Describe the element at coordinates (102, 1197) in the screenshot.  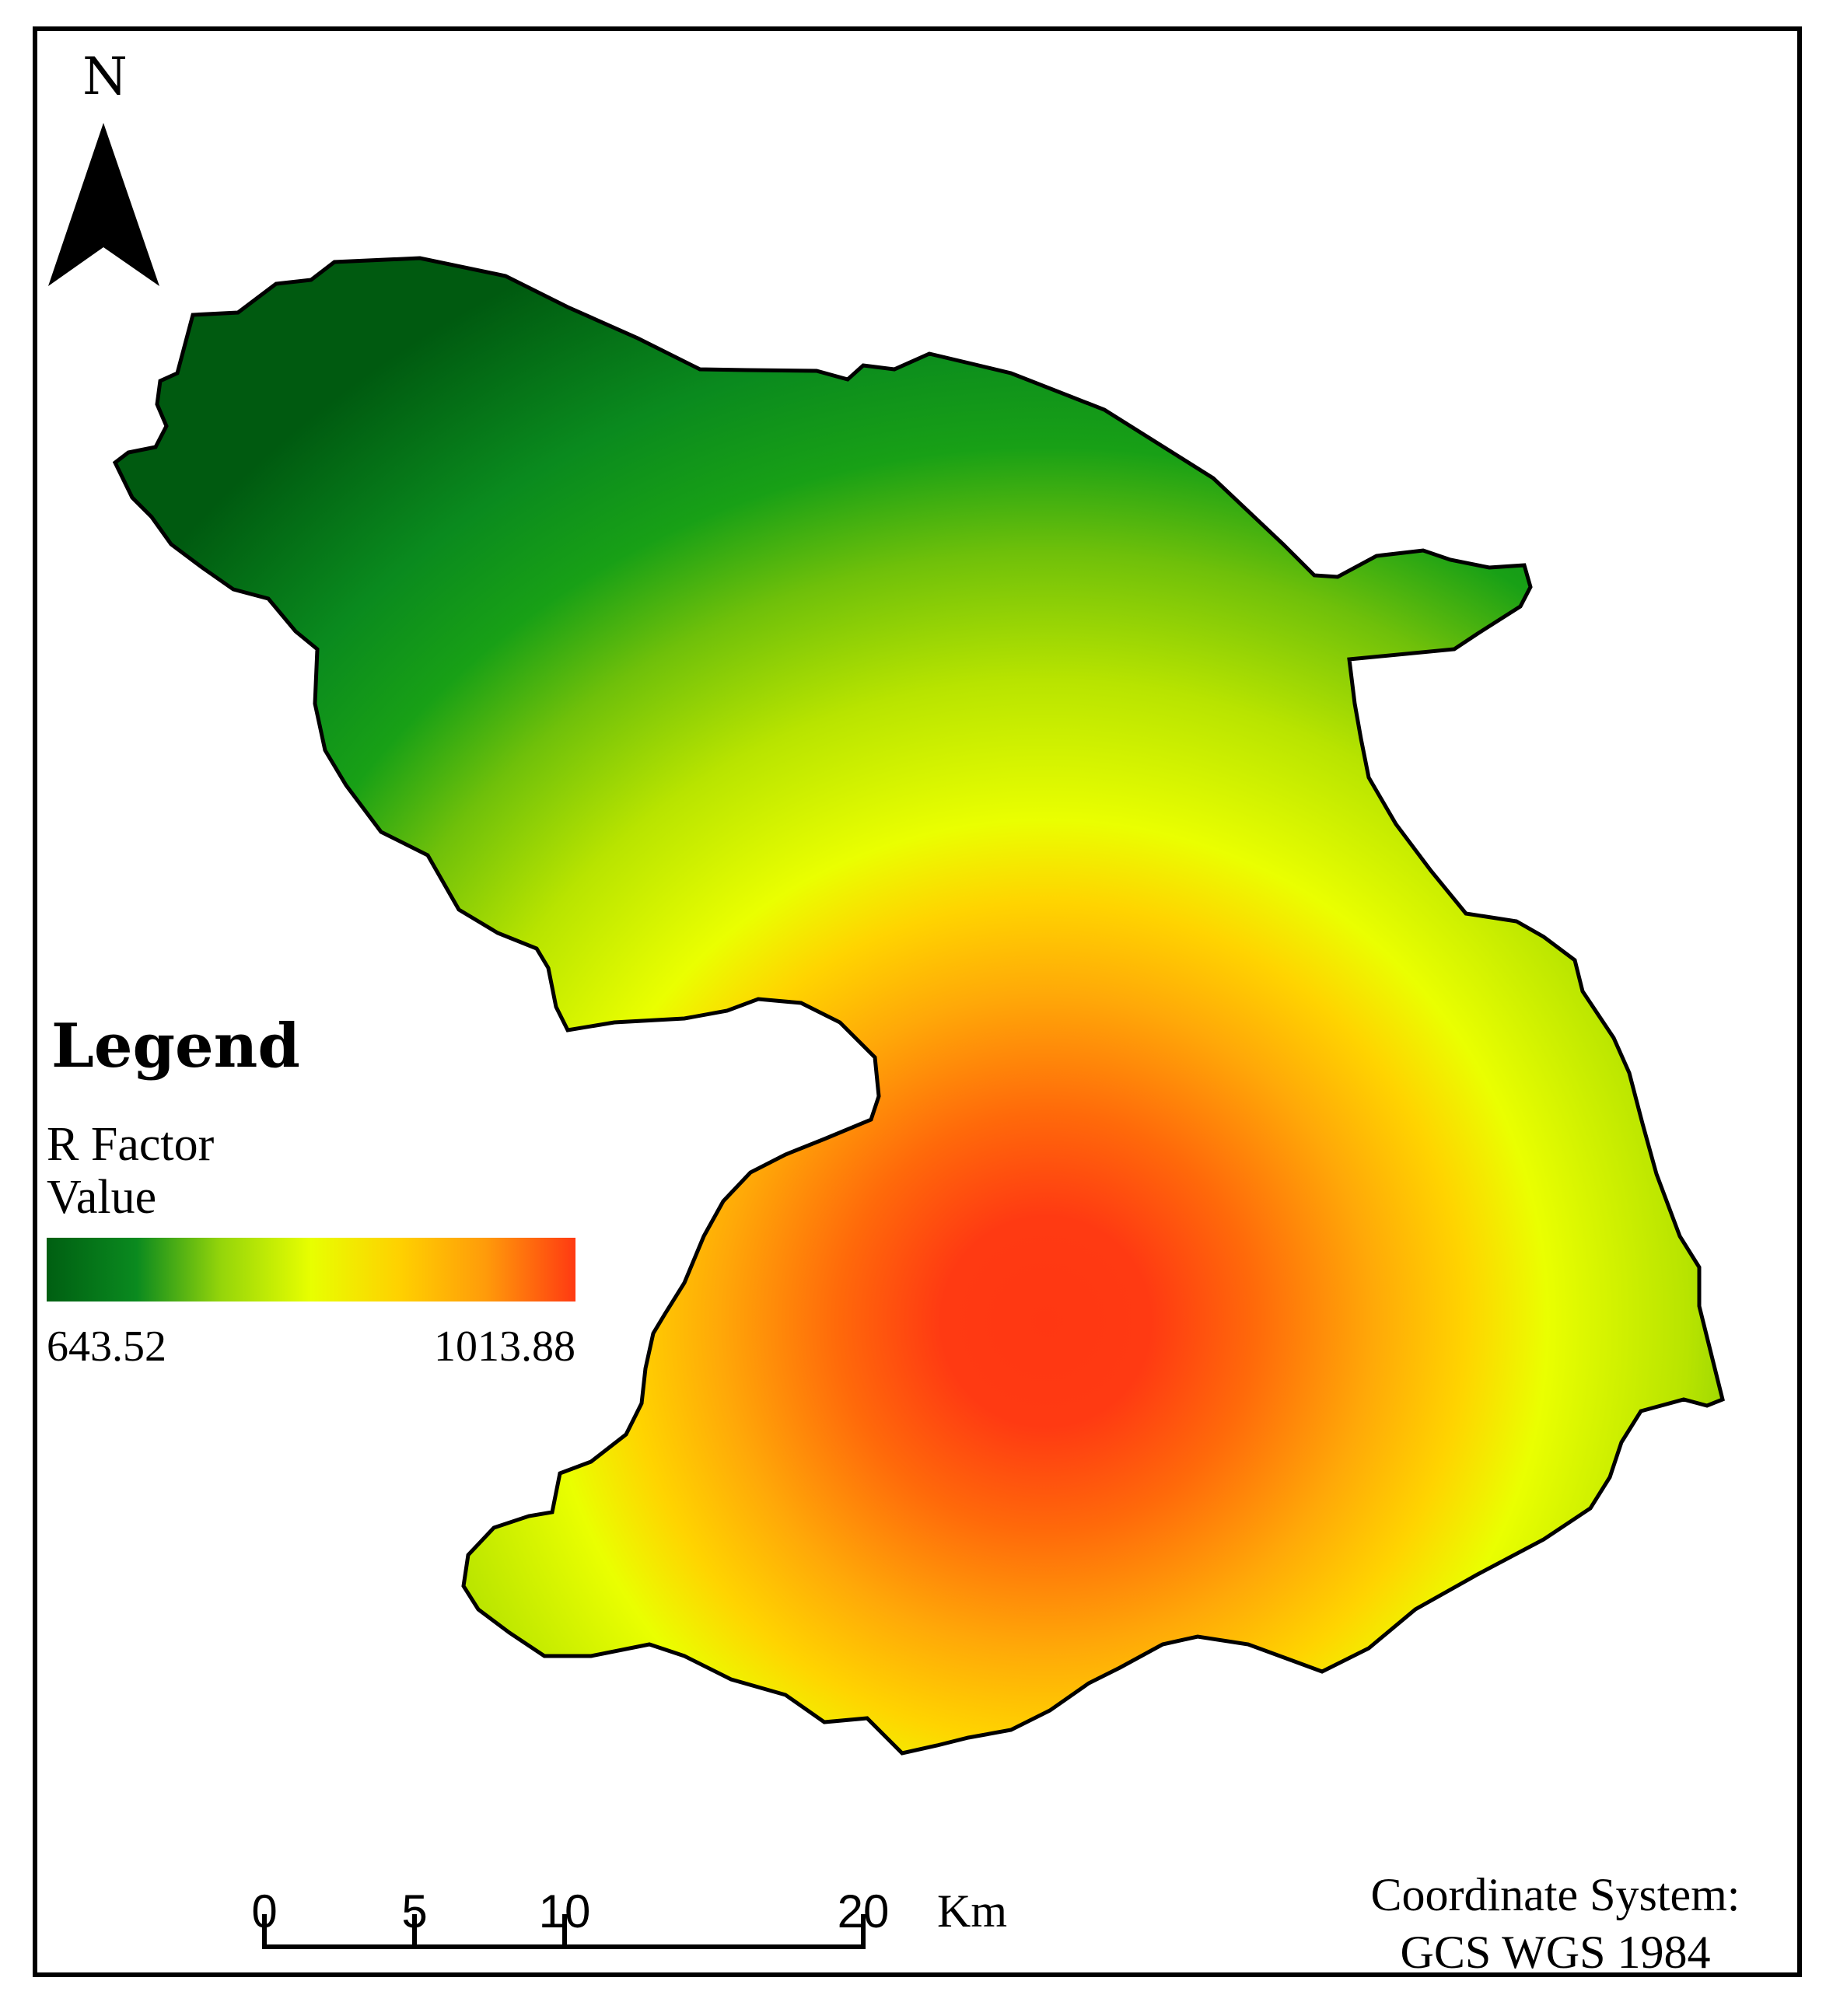
I see `legend-field-line2: Value` at that location.